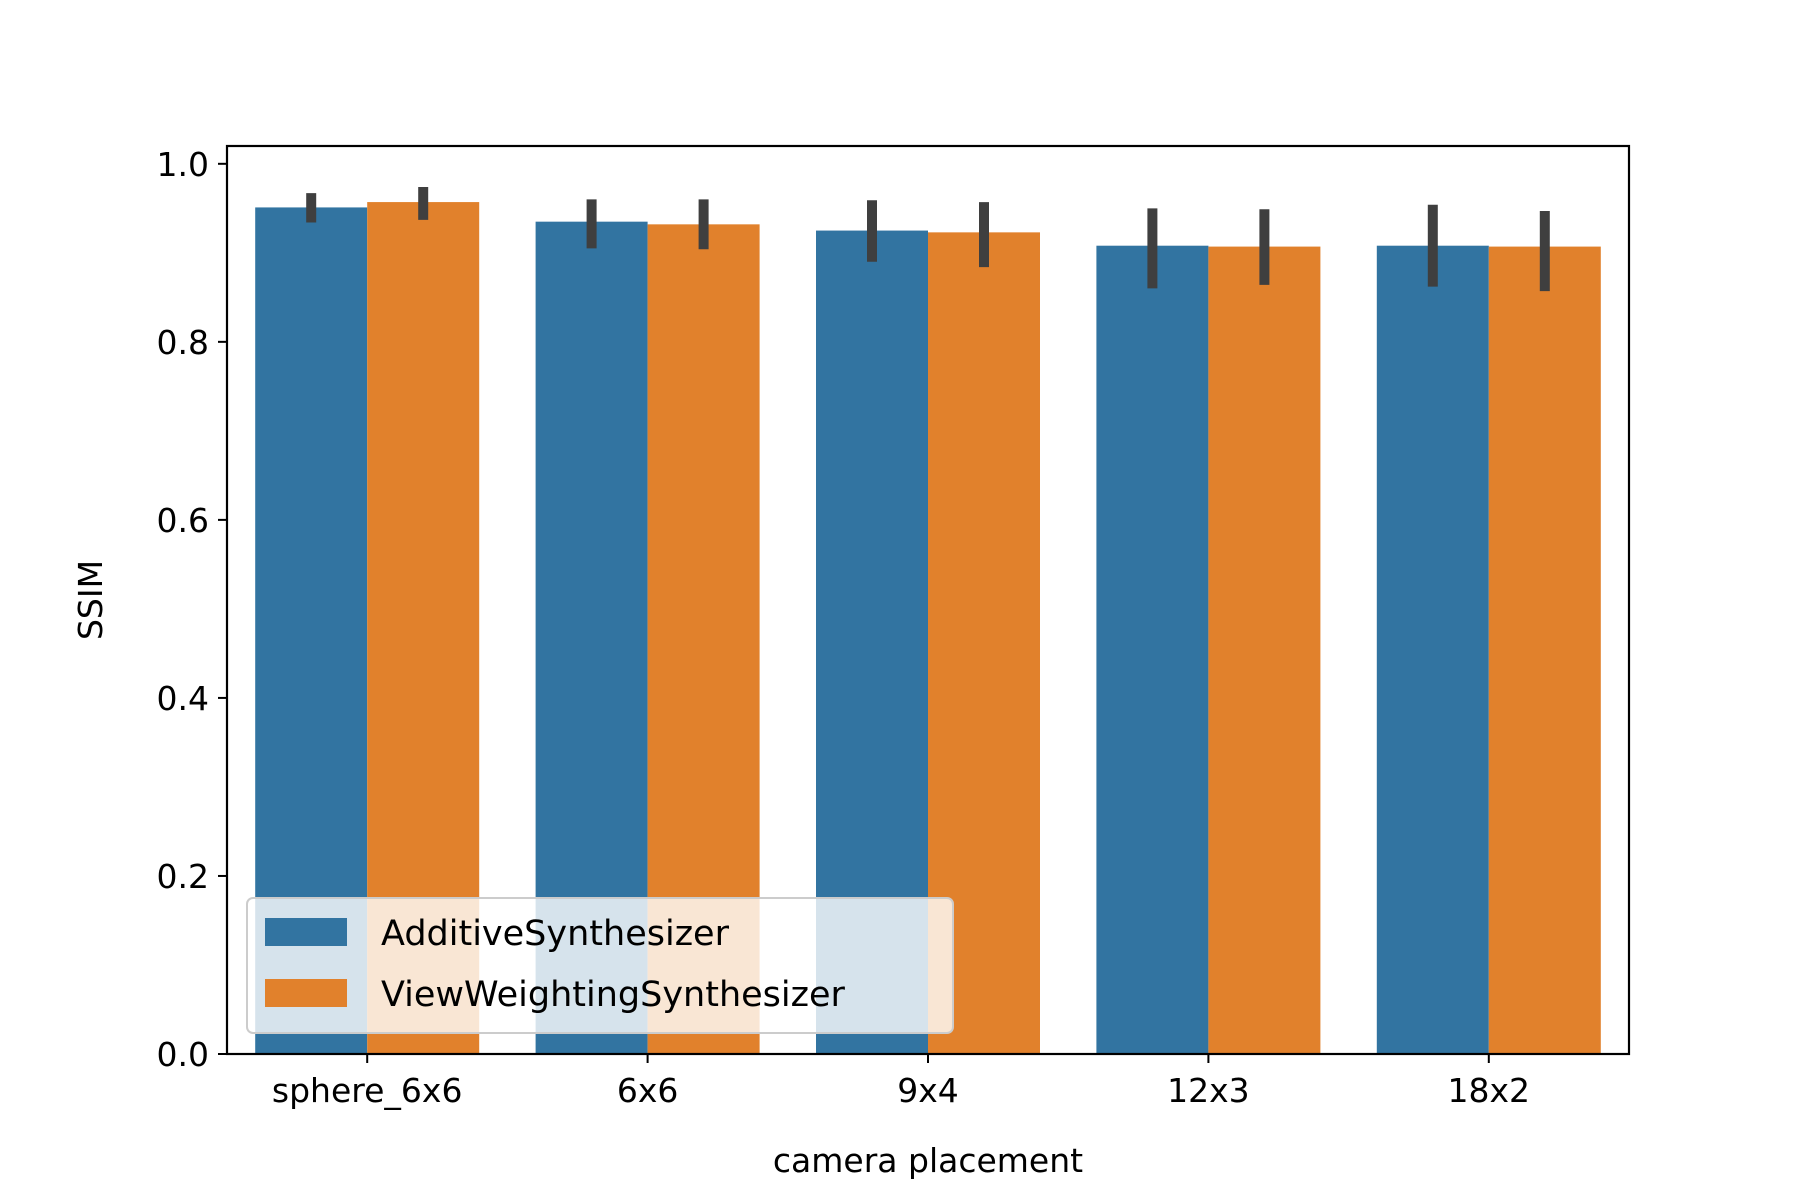 Image resolution: width=1800 pixels, height=1200 pixels. I want to click on legend-label-viewweighting: ViewWeightingSynthesizer, so click(613, 995).